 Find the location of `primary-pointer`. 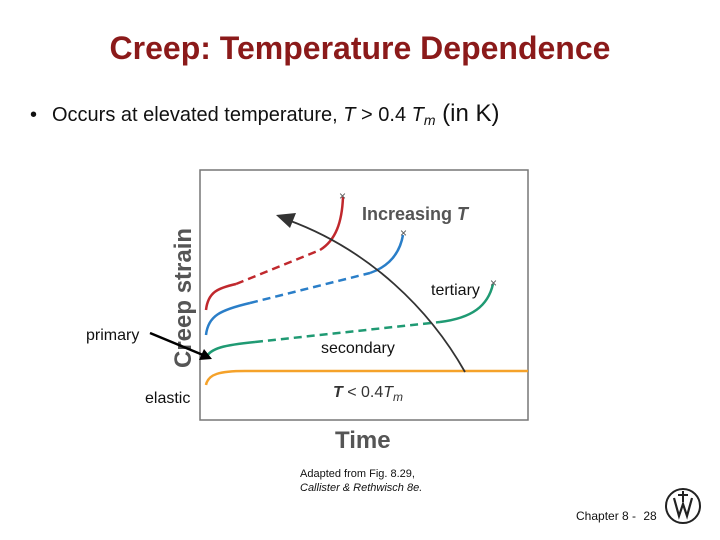

primary-pointer is located at coordinates (176, 344).